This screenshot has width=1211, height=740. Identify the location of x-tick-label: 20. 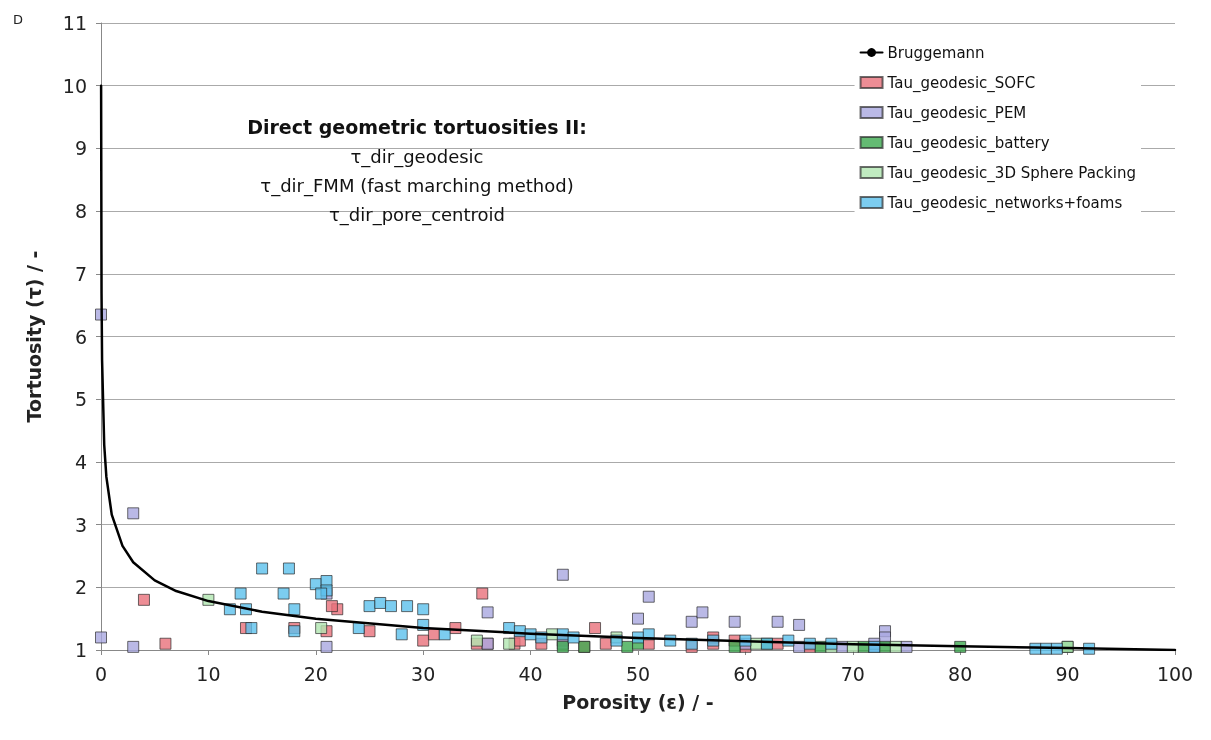
(315, 673).